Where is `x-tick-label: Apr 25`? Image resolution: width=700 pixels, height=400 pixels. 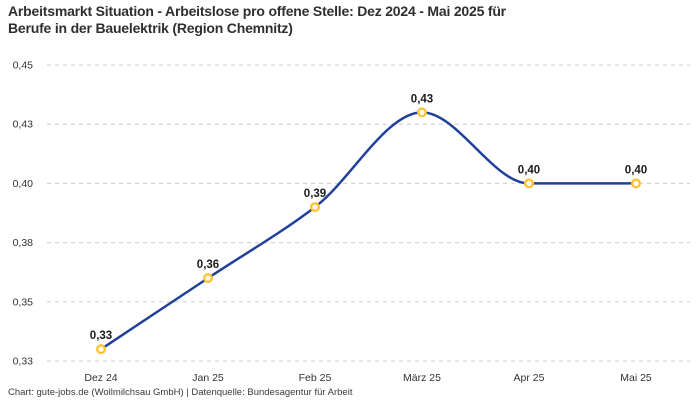 x-tick-label: Apr 25 is located at coordinates (529, 378).